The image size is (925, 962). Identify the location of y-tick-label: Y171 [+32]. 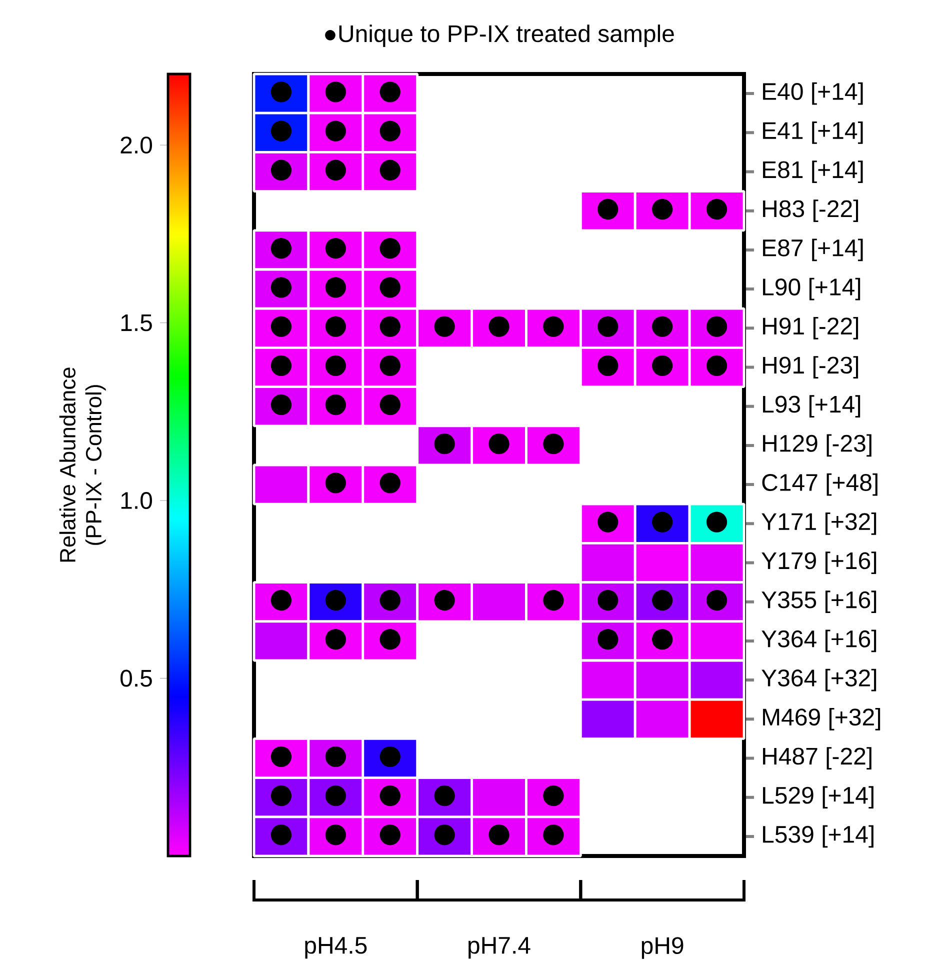
(819, 523).